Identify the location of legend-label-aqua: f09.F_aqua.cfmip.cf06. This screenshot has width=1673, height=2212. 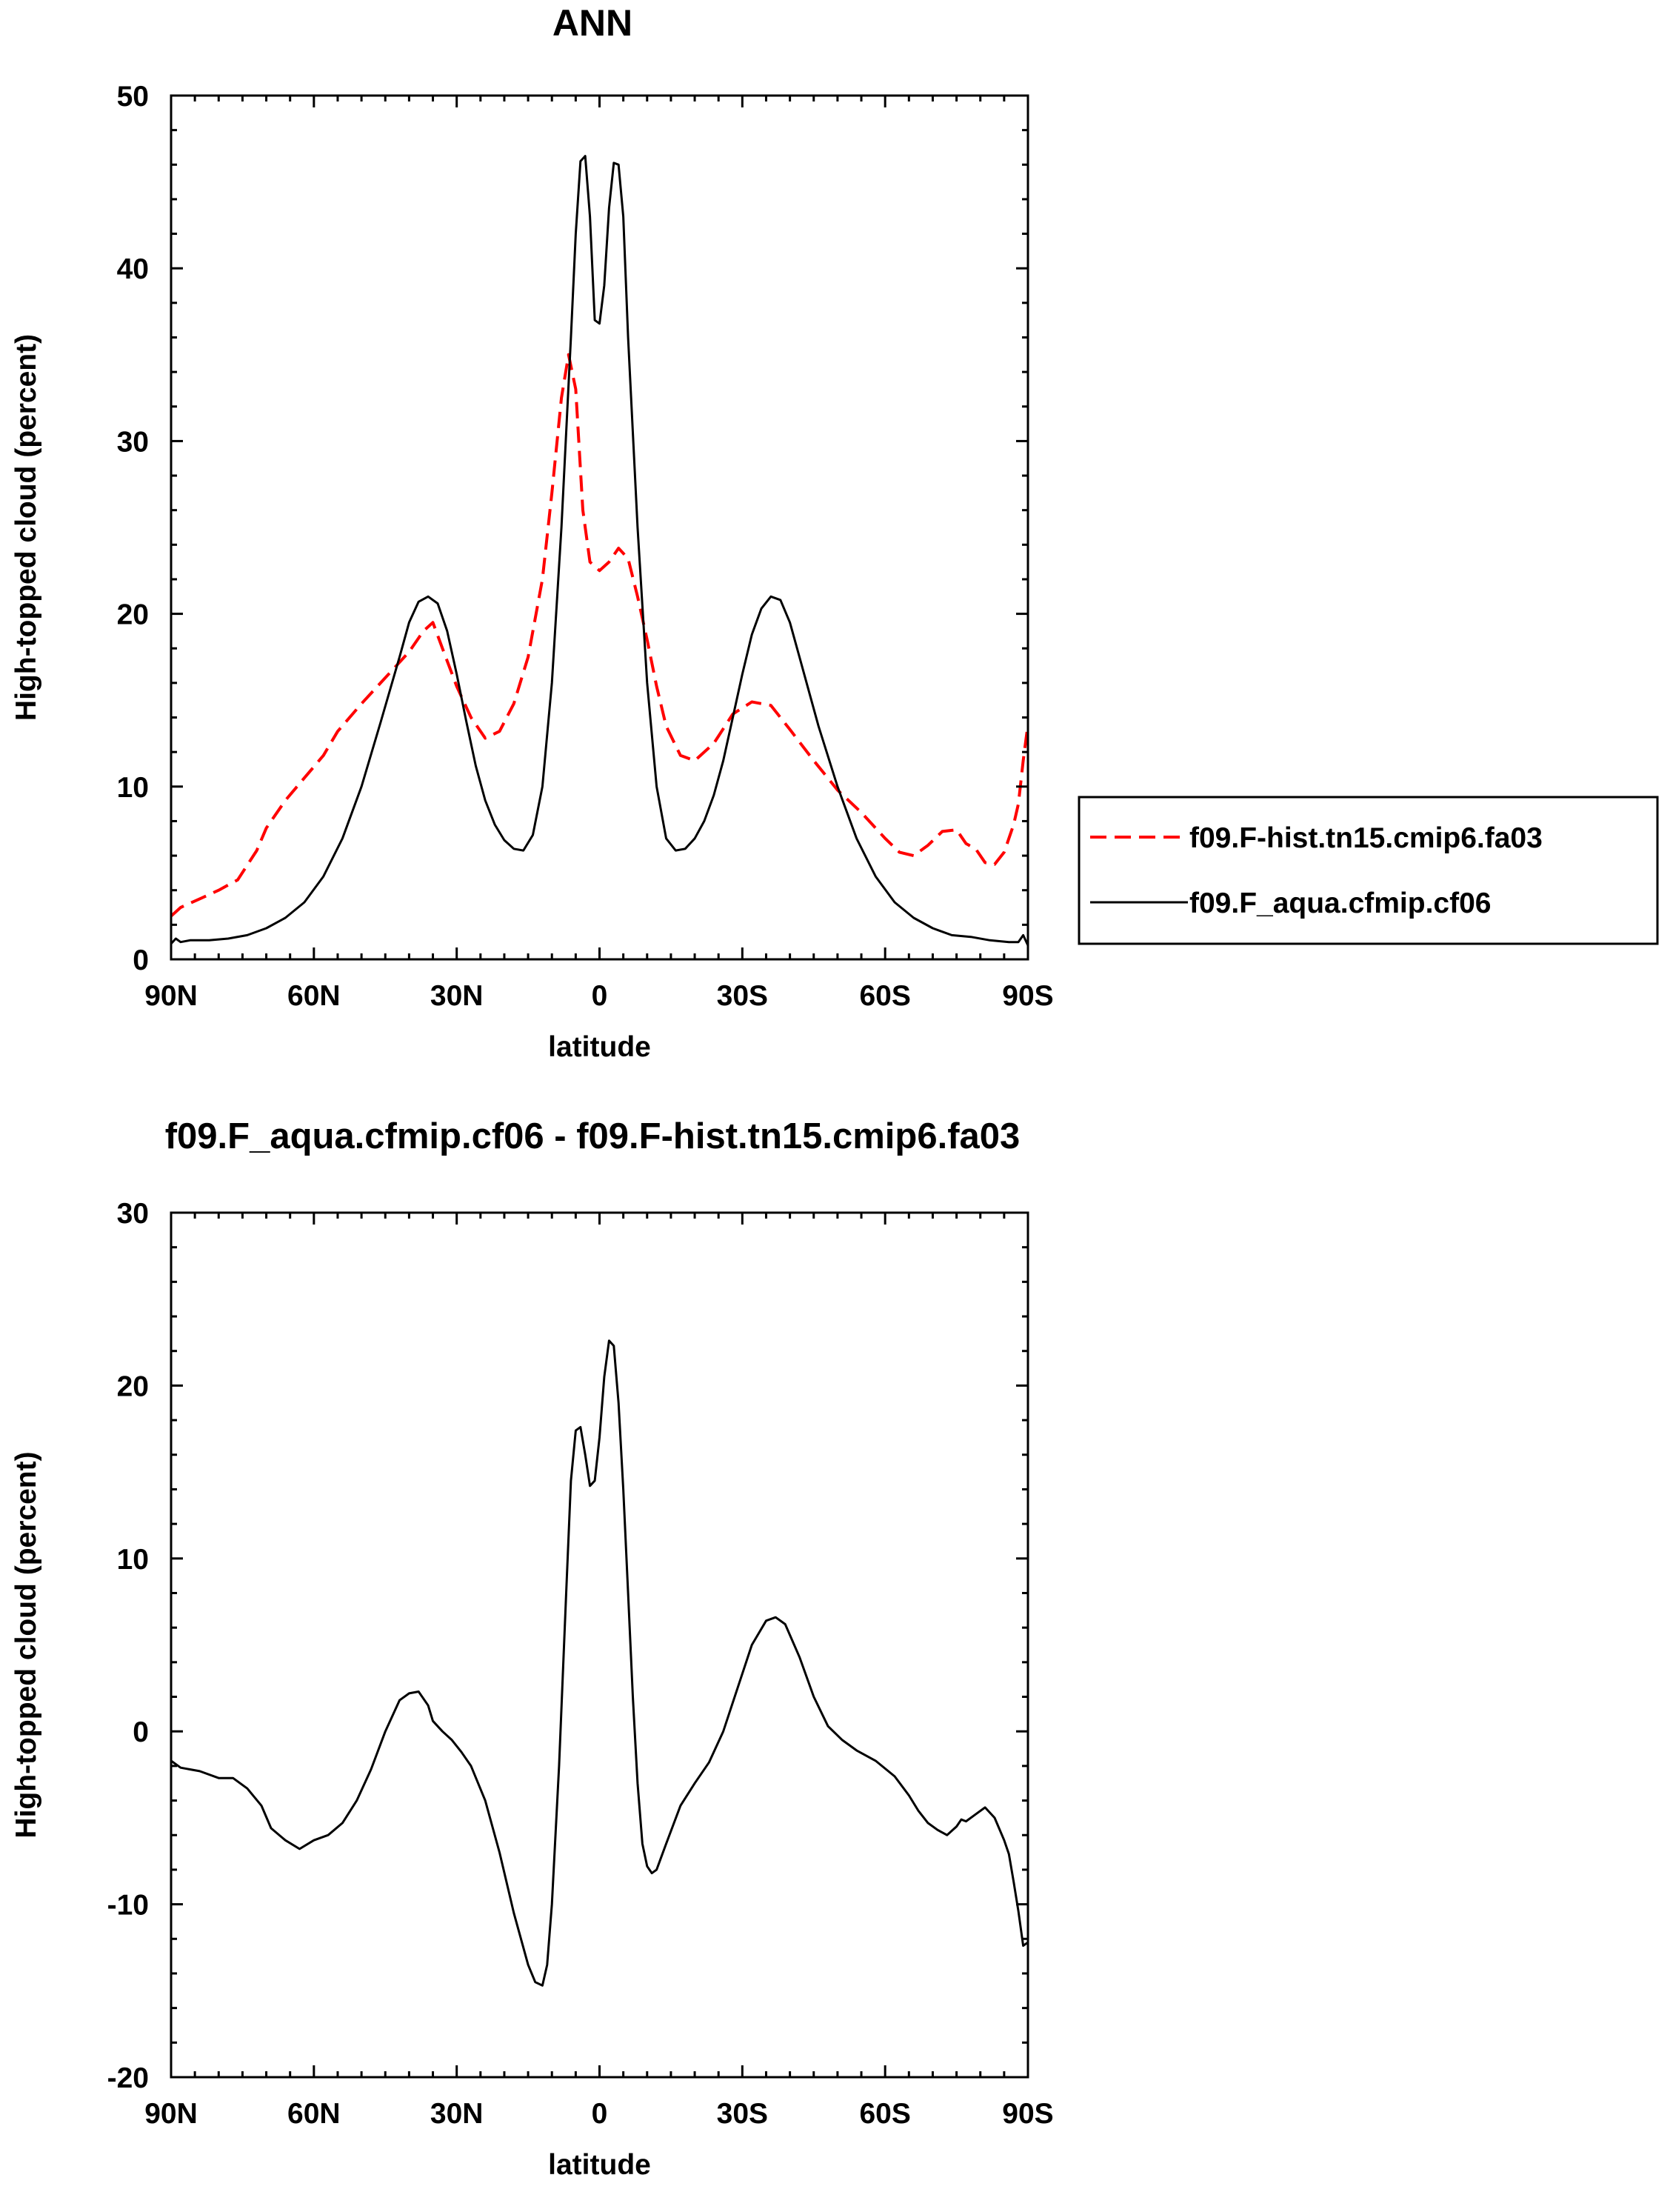
(1340, 903).